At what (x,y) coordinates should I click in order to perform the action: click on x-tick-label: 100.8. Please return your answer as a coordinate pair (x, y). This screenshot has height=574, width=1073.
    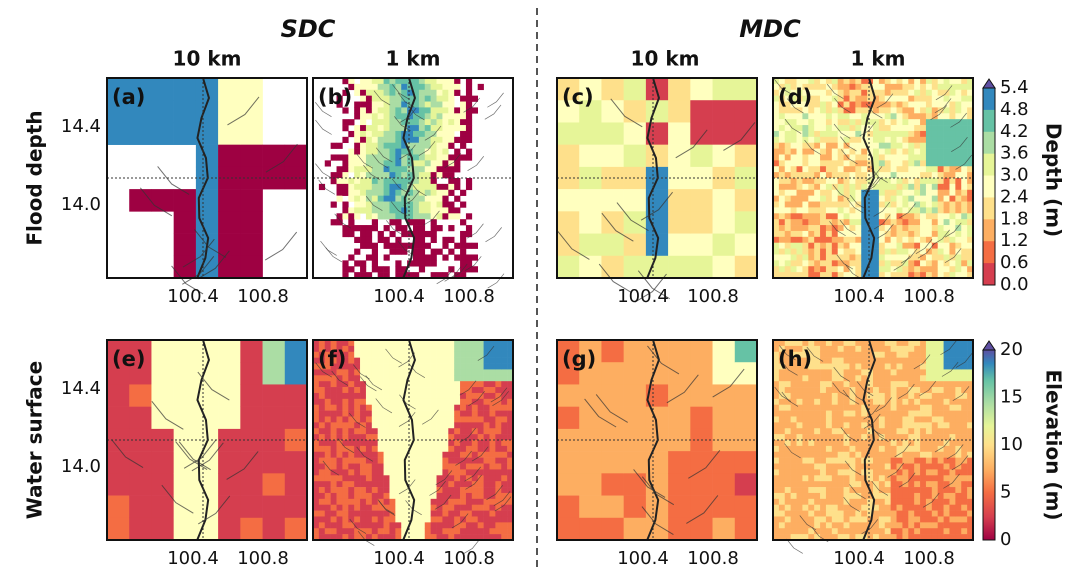
    Looking at the image, I should click on (713, 296).